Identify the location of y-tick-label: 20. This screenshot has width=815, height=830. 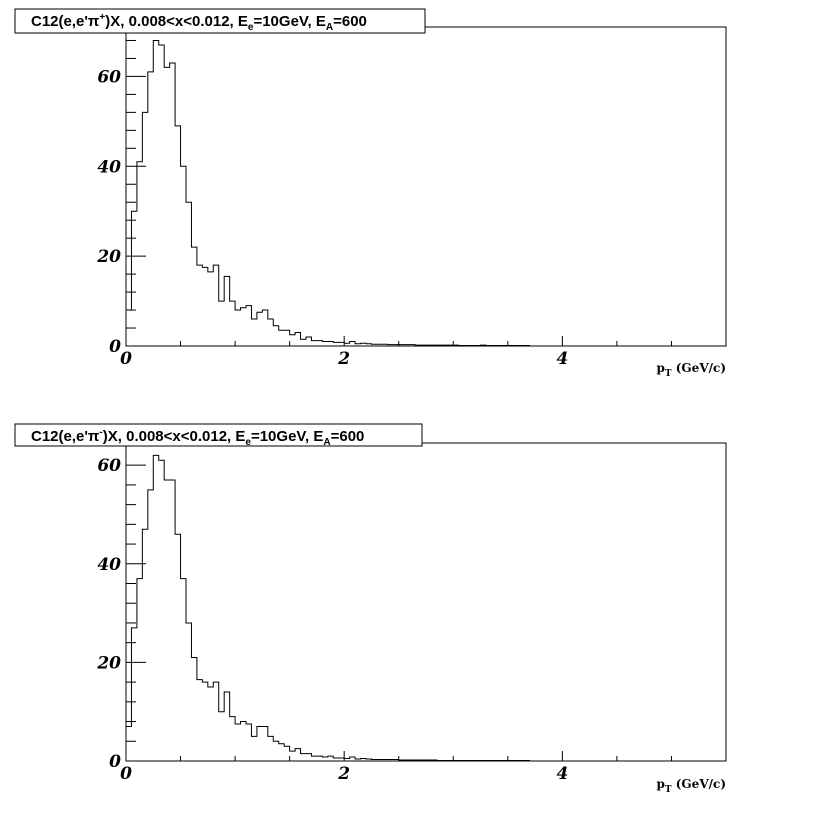
(108, 257).